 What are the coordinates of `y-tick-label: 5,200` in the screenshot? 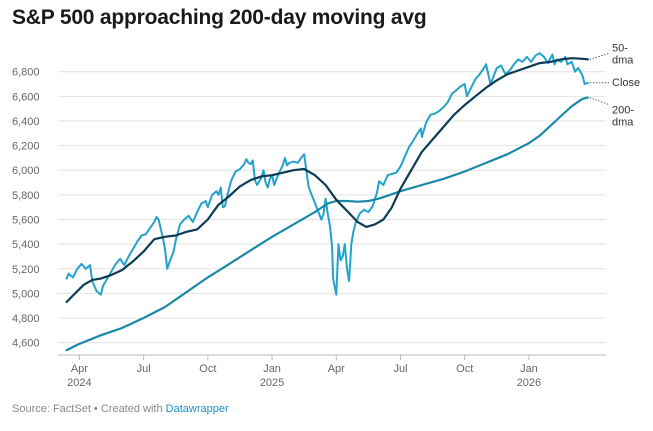 It's located at (26, 270).